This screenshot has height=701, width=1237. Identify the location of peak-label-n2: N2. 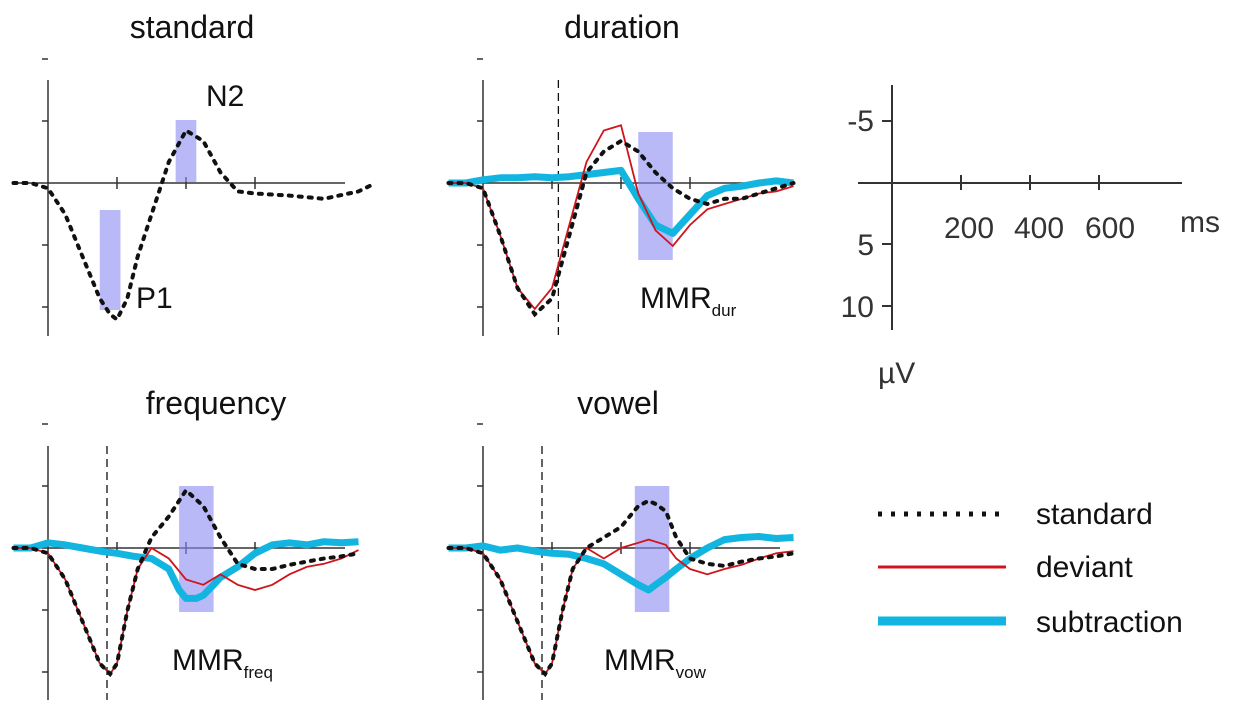
(225, 96).